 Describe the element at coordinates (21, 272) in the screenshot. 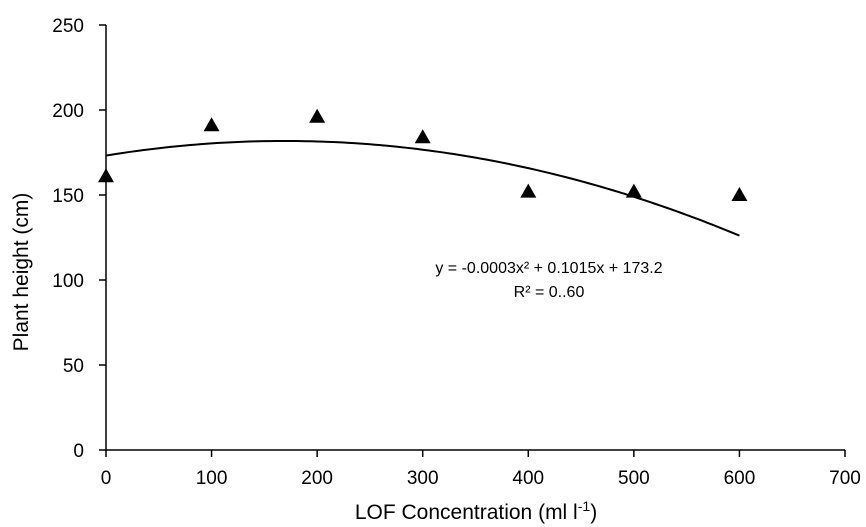

I see `y-axis-title: Plant height (cm)` at that location.